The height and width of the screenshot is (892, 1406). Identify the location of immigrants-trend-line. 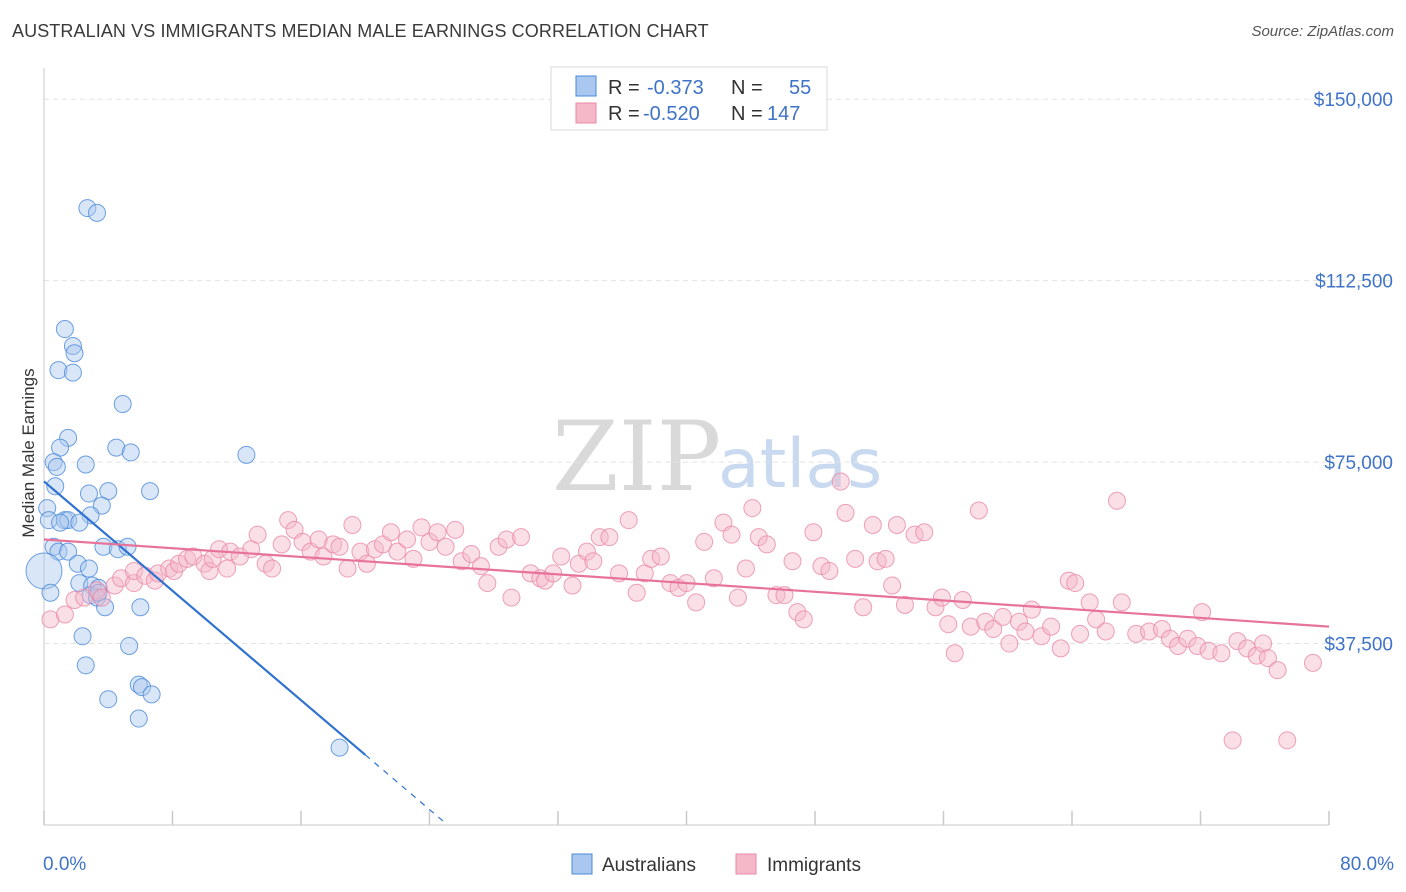
(686, 583).